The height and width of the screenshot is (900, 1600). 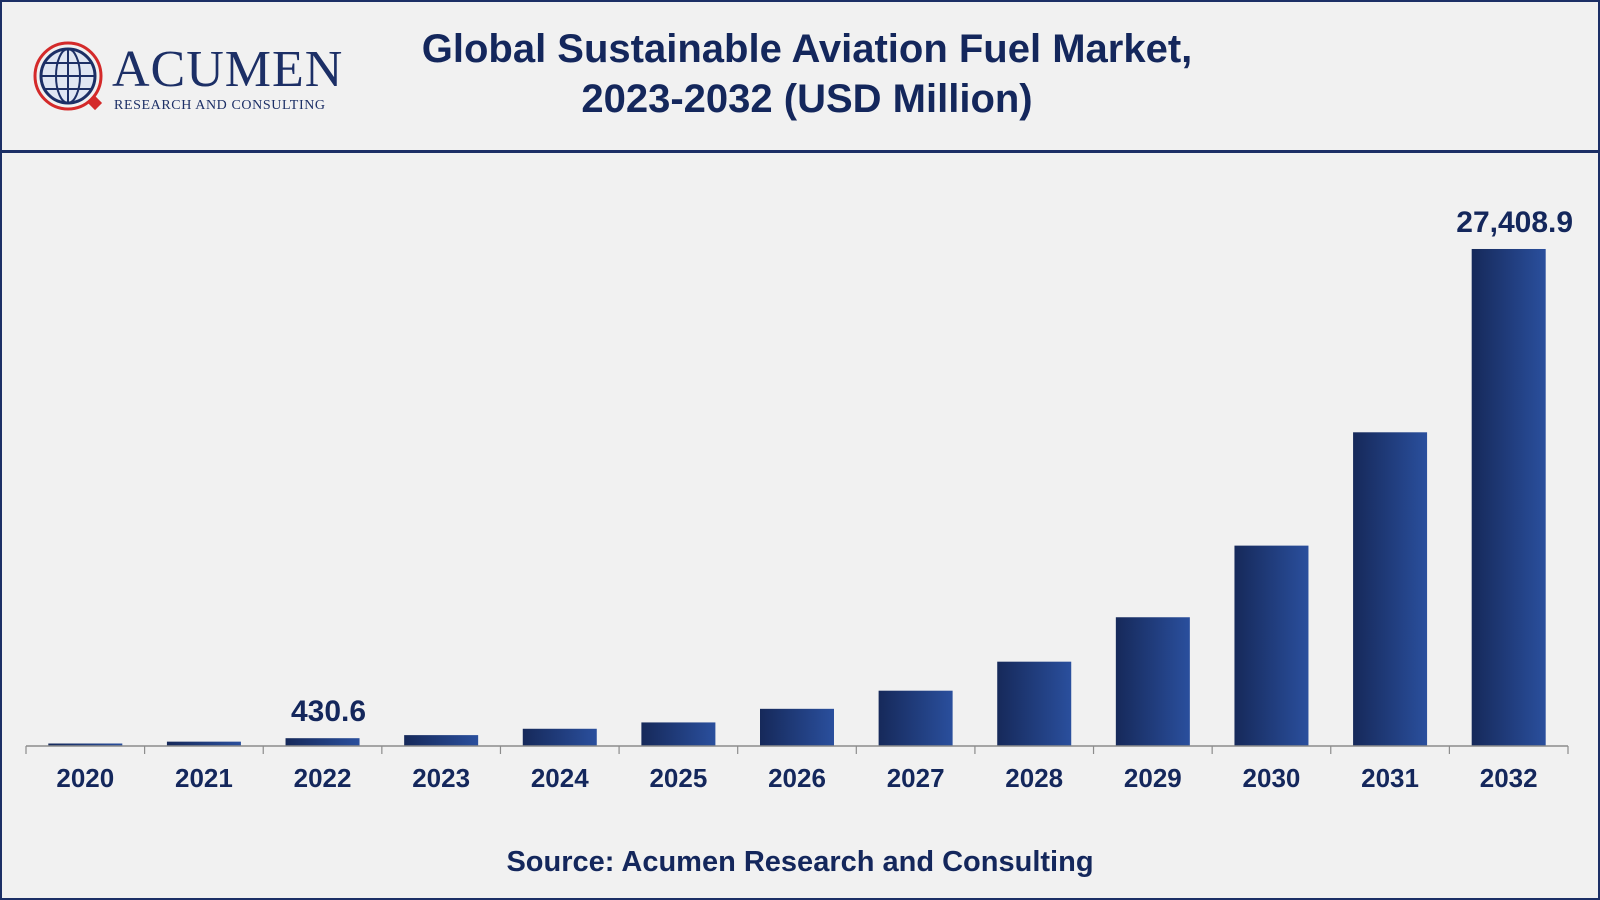 I want to click on bar-2032, so click(x=1508, y=497).